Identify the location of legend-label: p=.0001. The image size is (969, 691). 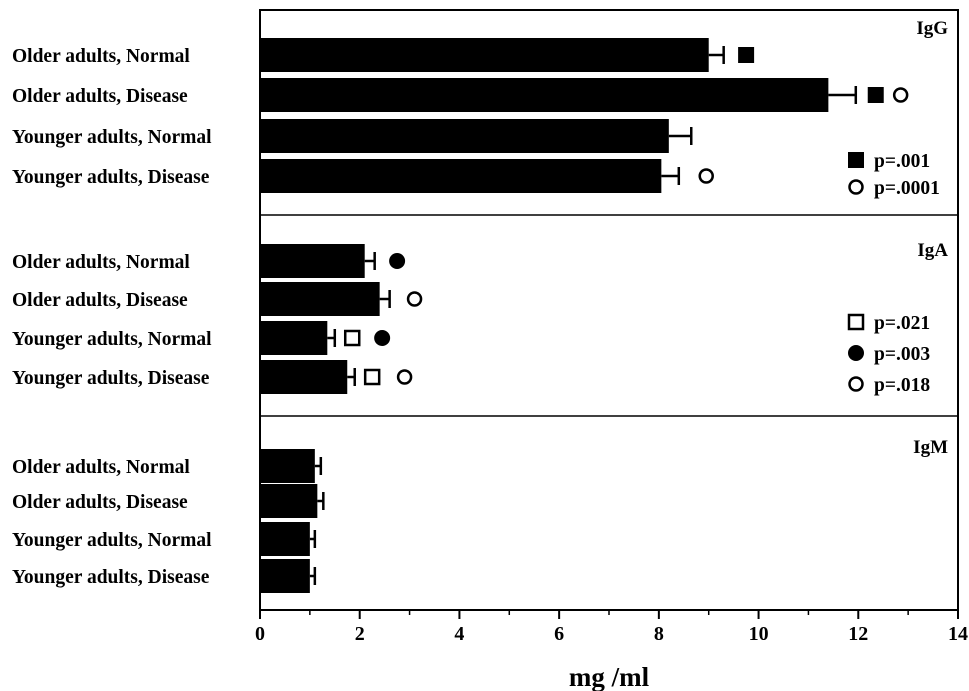
(907, 188).